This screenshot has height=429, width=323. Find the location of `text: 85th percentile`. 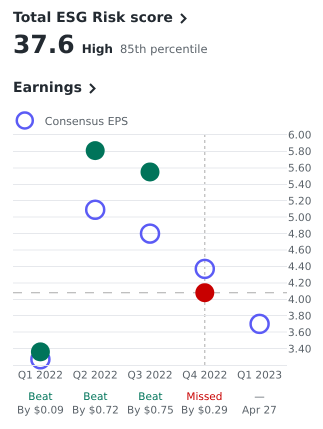

text: 85th percentile is located at coordinates (164, 49).